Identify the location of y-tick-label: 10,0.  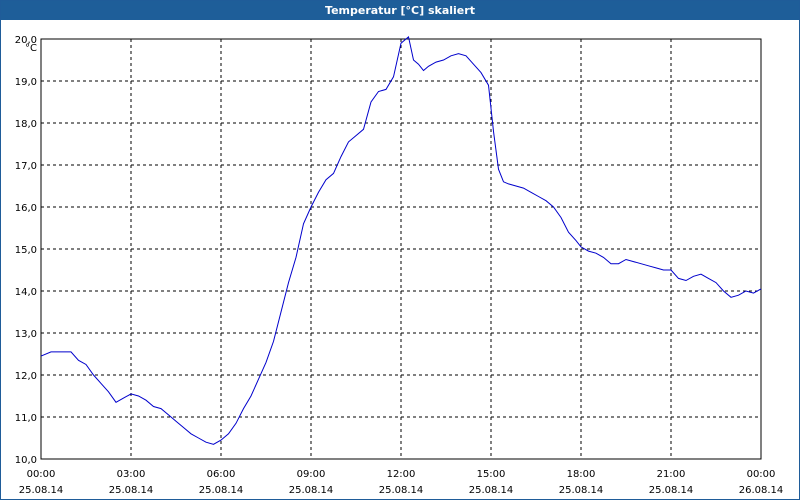
(26, 460).